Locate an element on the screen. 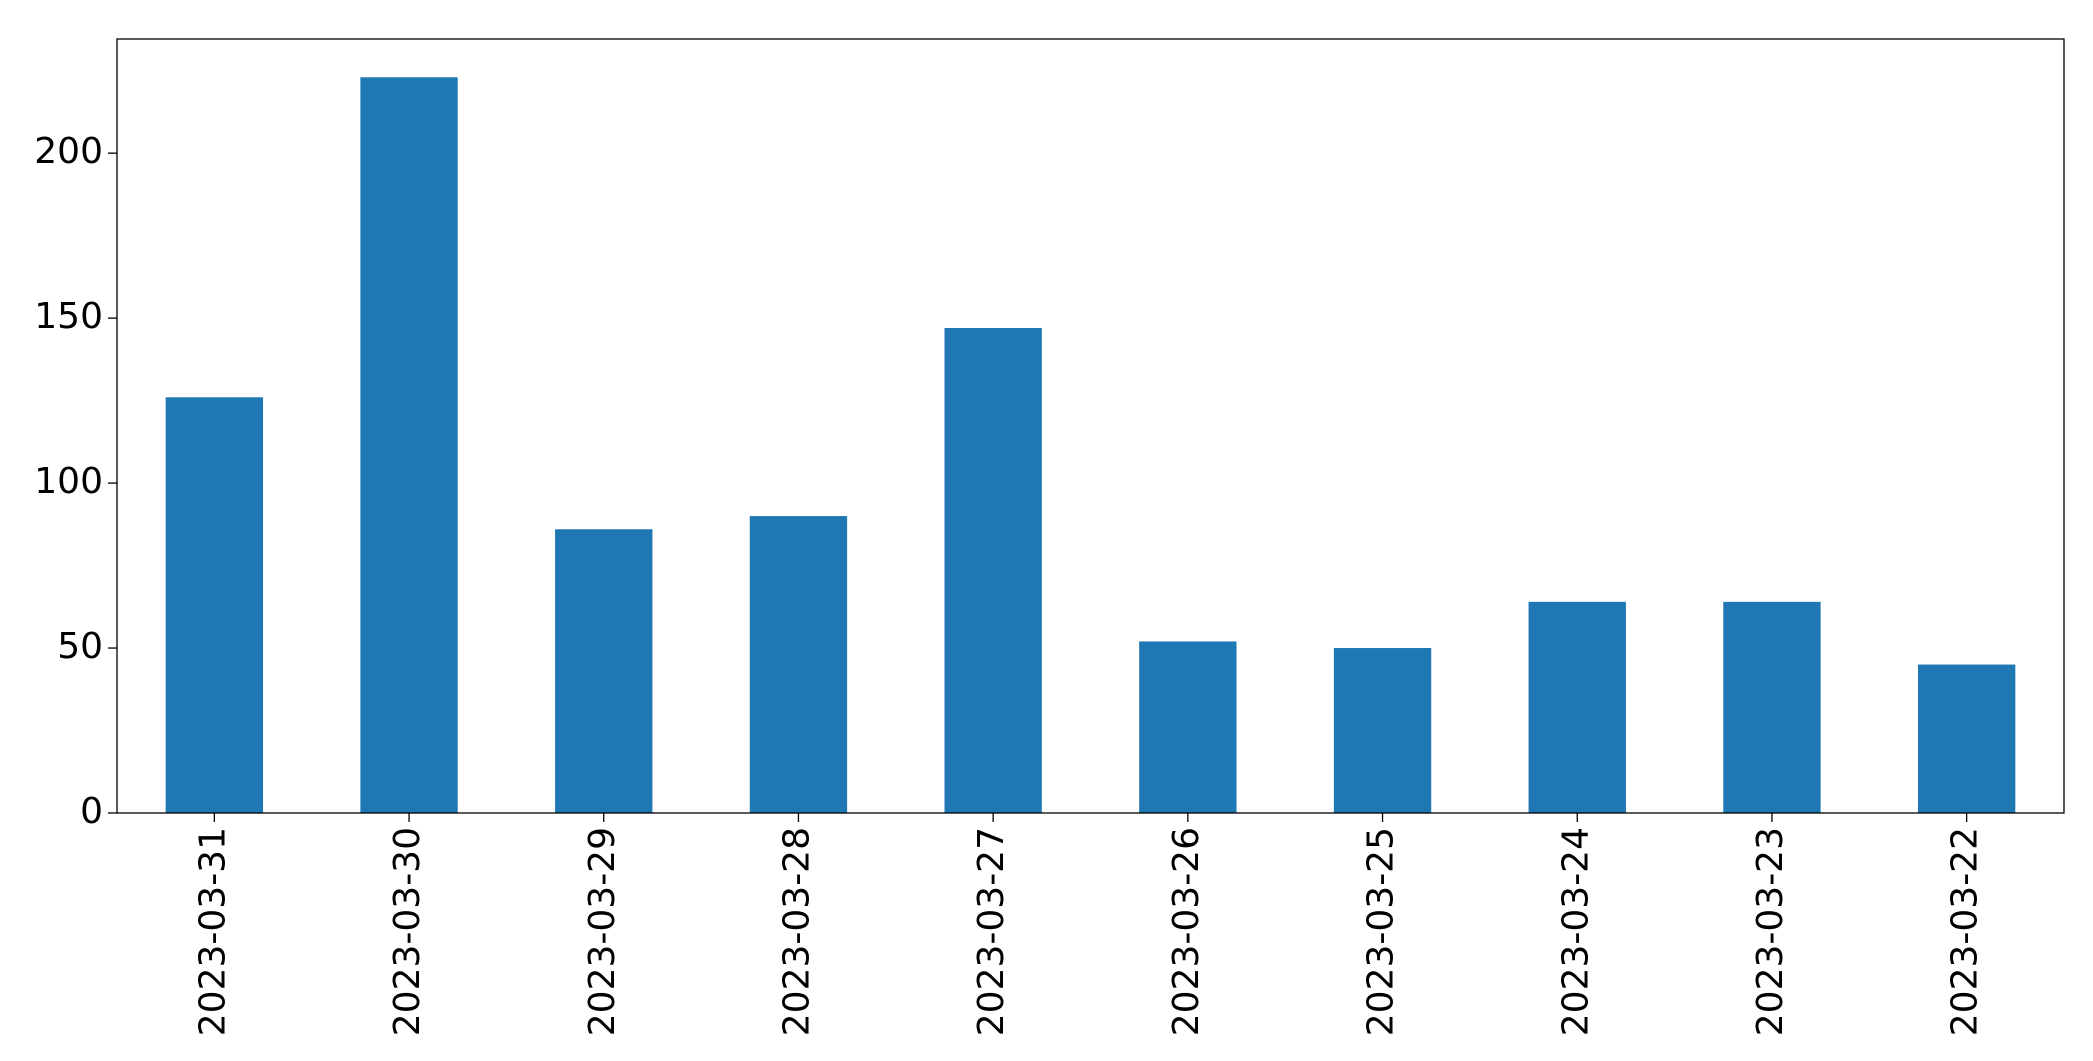  y-tick-label: 100 is located at coordinates (68, 481).